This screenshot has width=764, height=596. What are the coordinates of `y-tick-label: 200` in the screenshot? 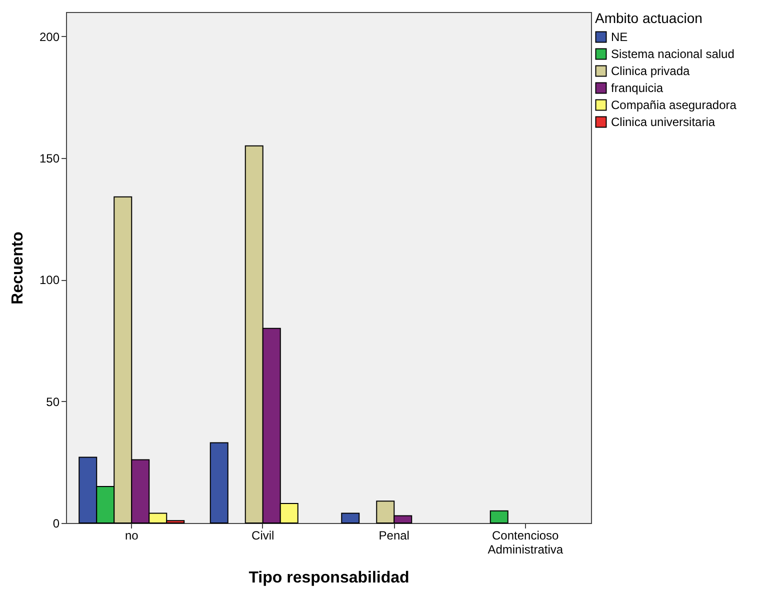 It's located at (49, 37).